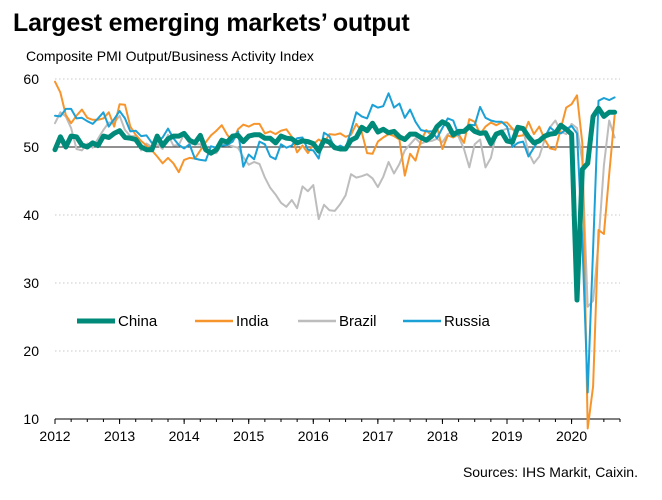  What do you see at coordinates (358, 321) in the screenshot?
I see `legend-label-brazil: Brazil` at bounding box center [358, 321].